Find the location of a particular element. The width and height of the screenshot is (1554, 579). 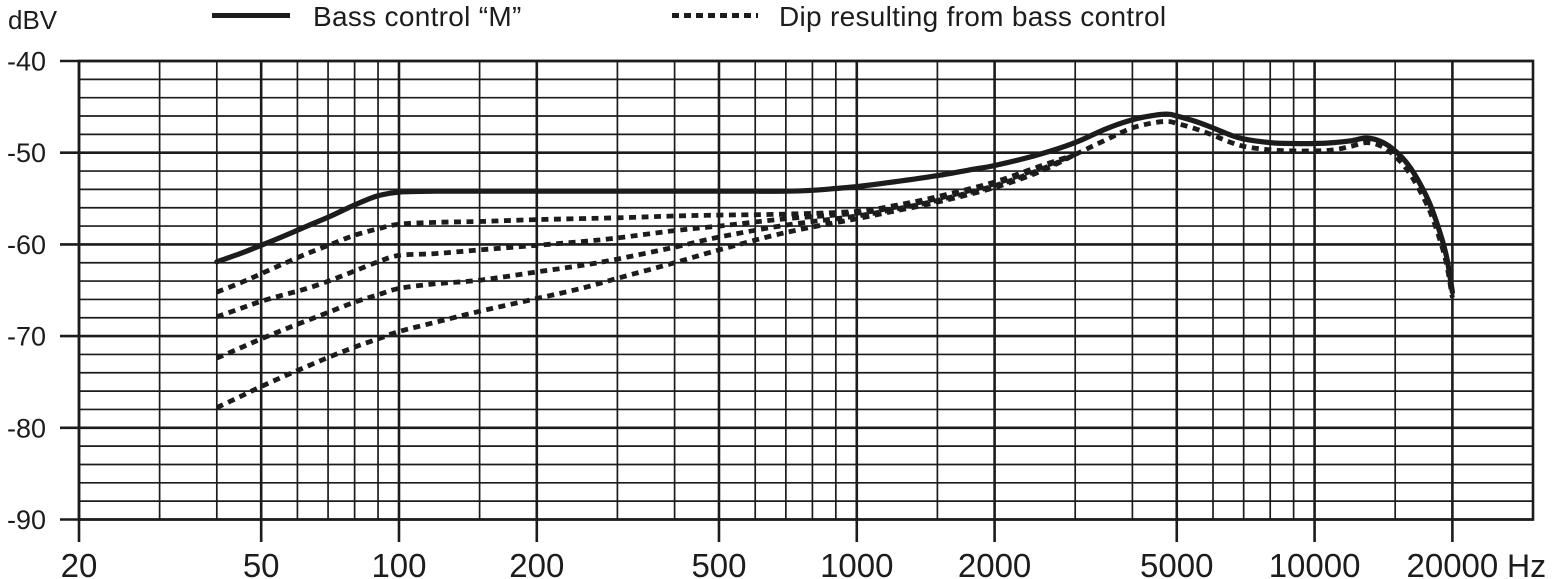

x-tick-label-10000: 10000 is located at coordinates (1315, 563).